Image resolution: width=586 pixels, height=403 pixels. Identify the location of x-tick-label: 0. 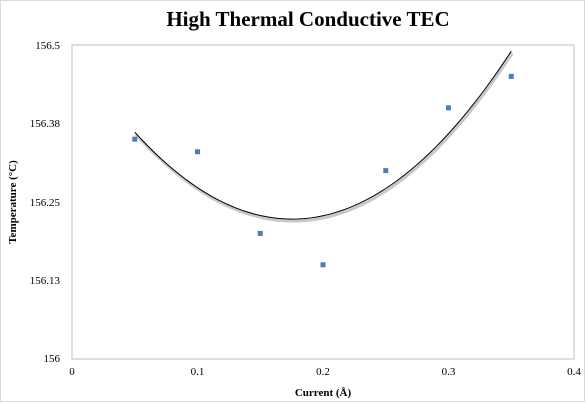
(72, 372).